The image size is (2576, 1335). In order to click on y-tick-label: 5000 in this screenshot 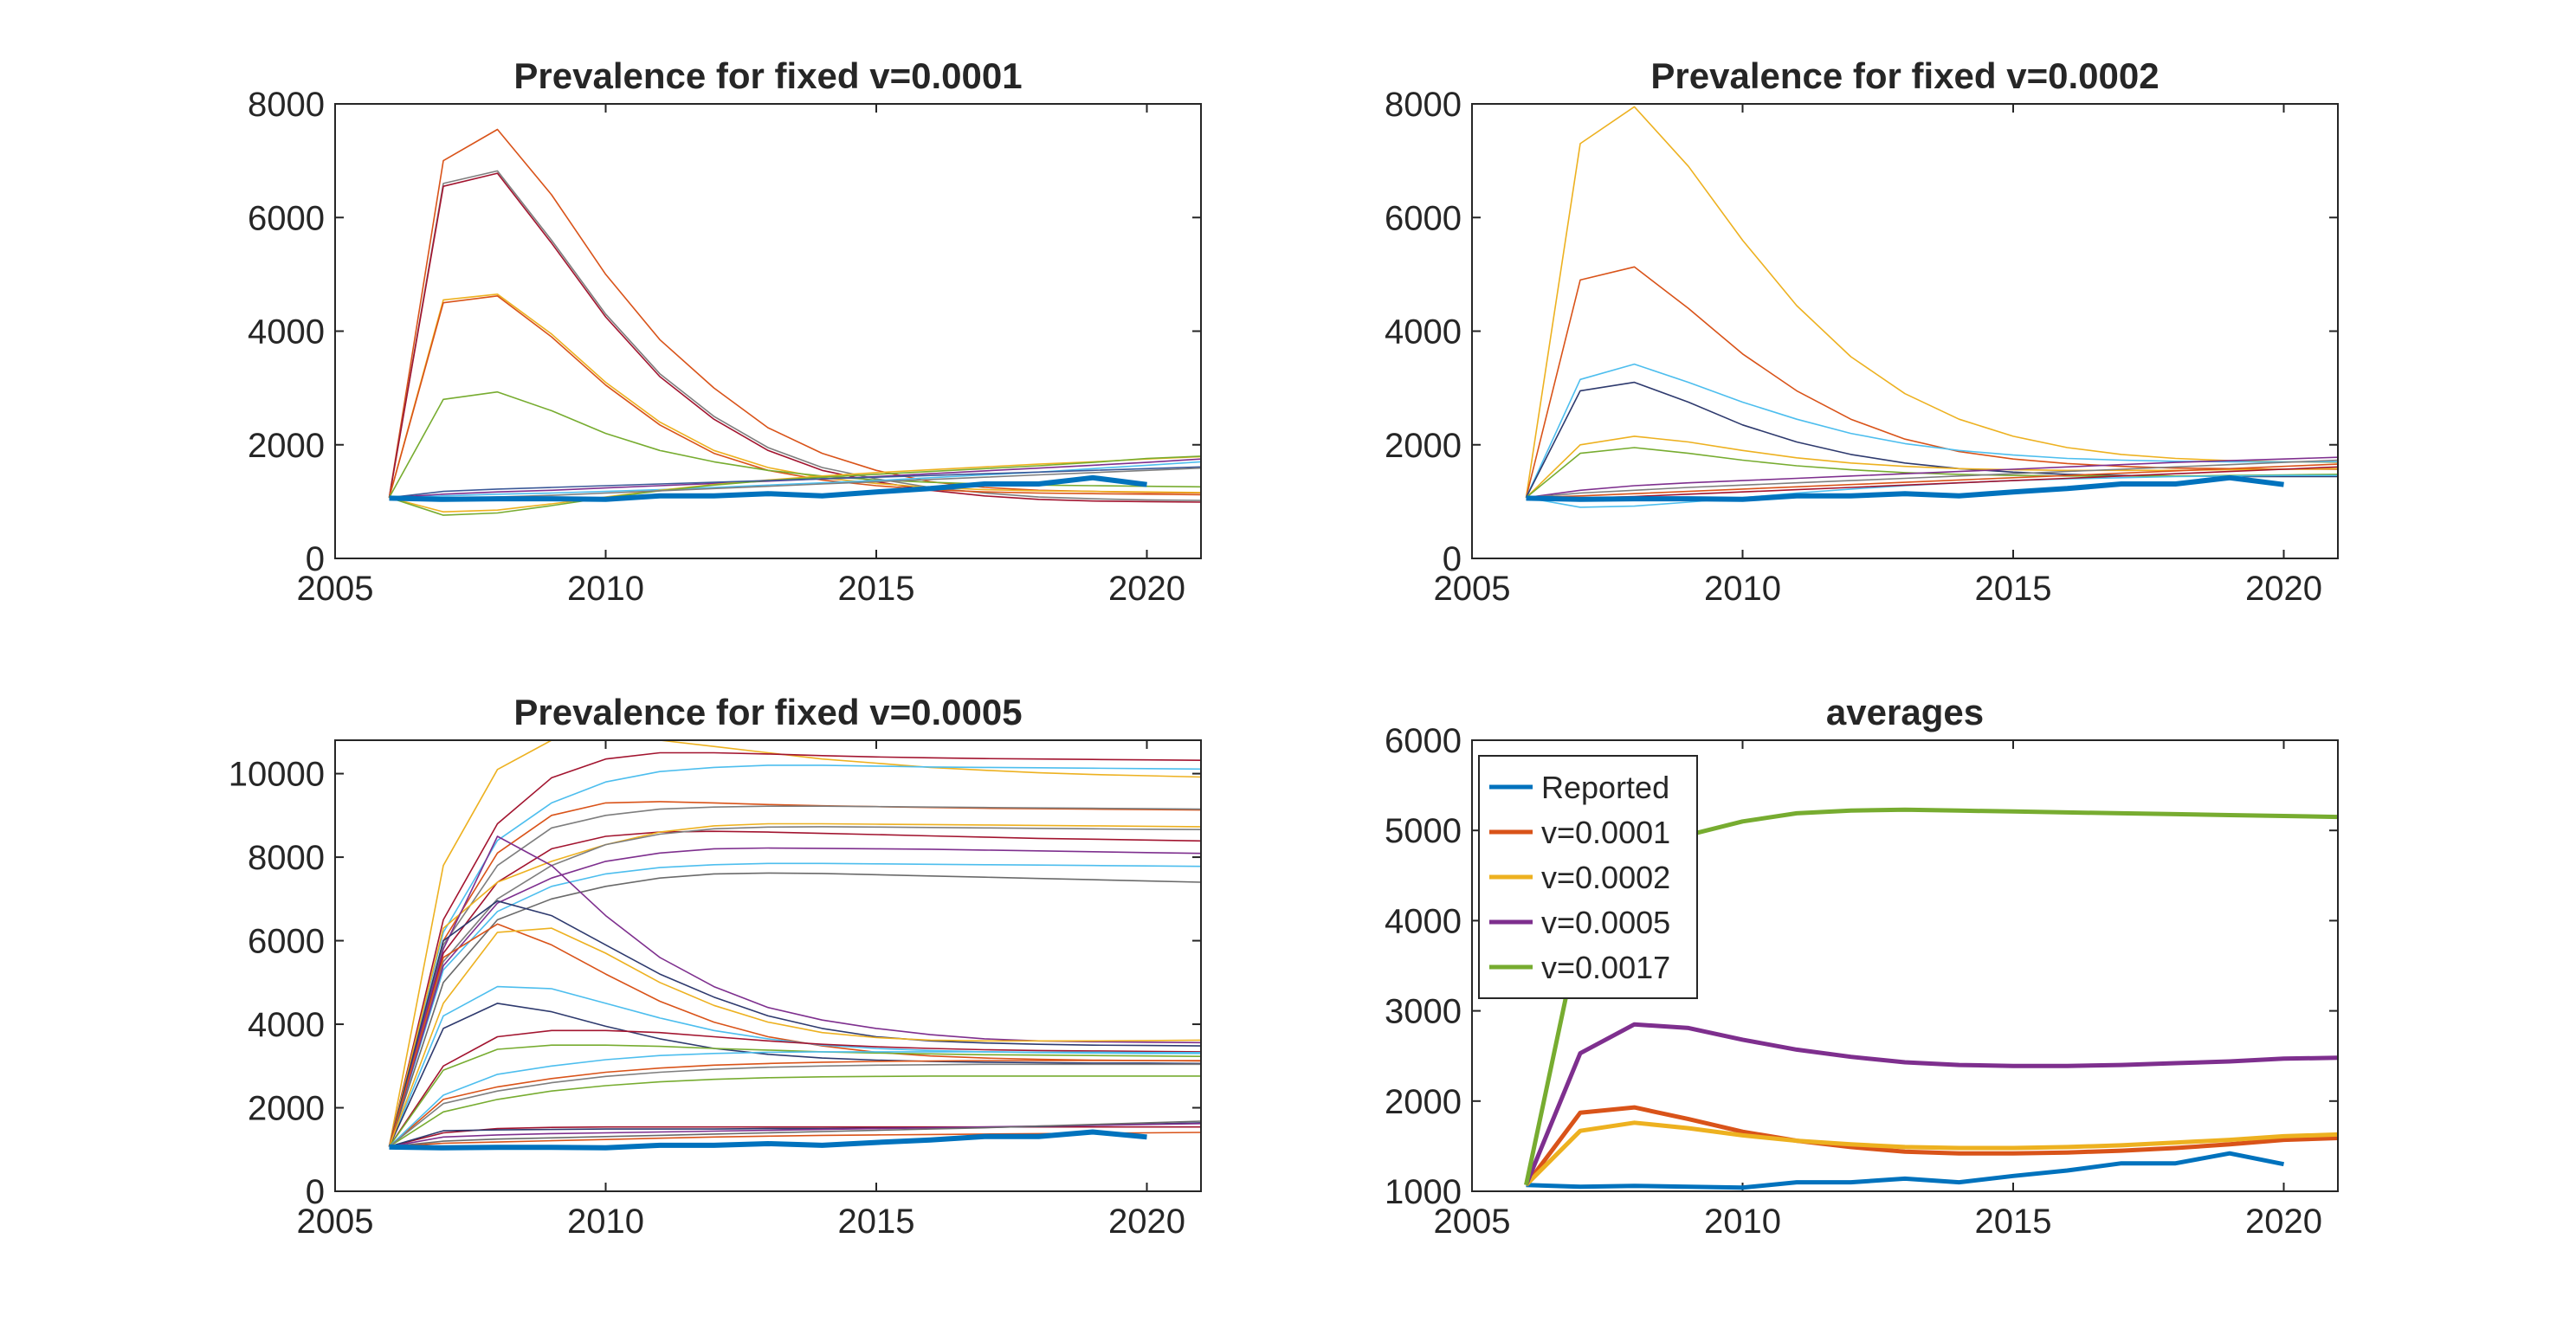, I will do `click(1423, 831)`.